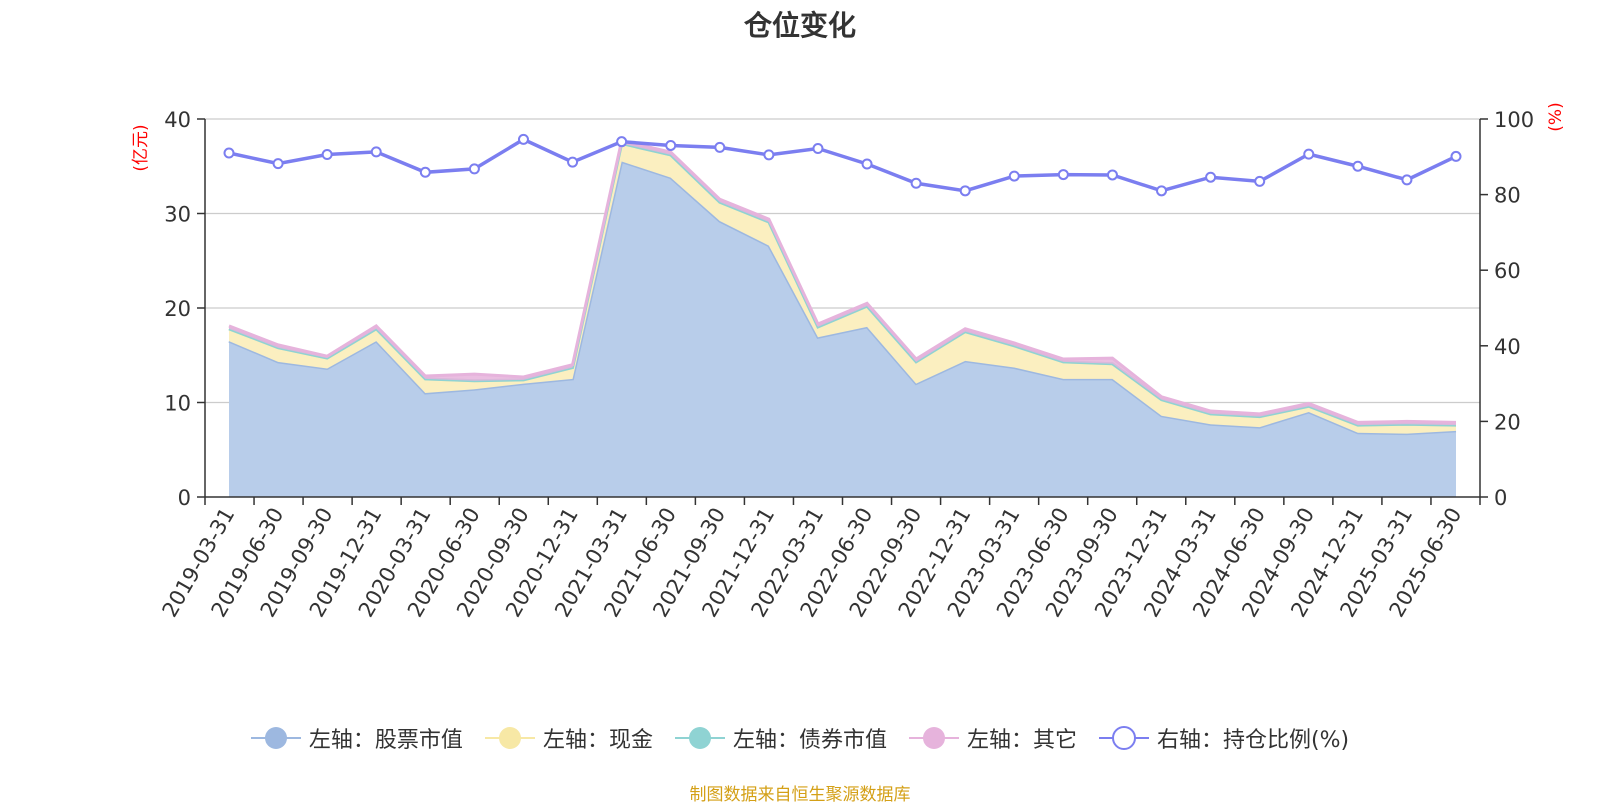 The image size is (1600, 805). I want to click on legend-label: 右轴：持仓比例(%), so click(1253, 740).